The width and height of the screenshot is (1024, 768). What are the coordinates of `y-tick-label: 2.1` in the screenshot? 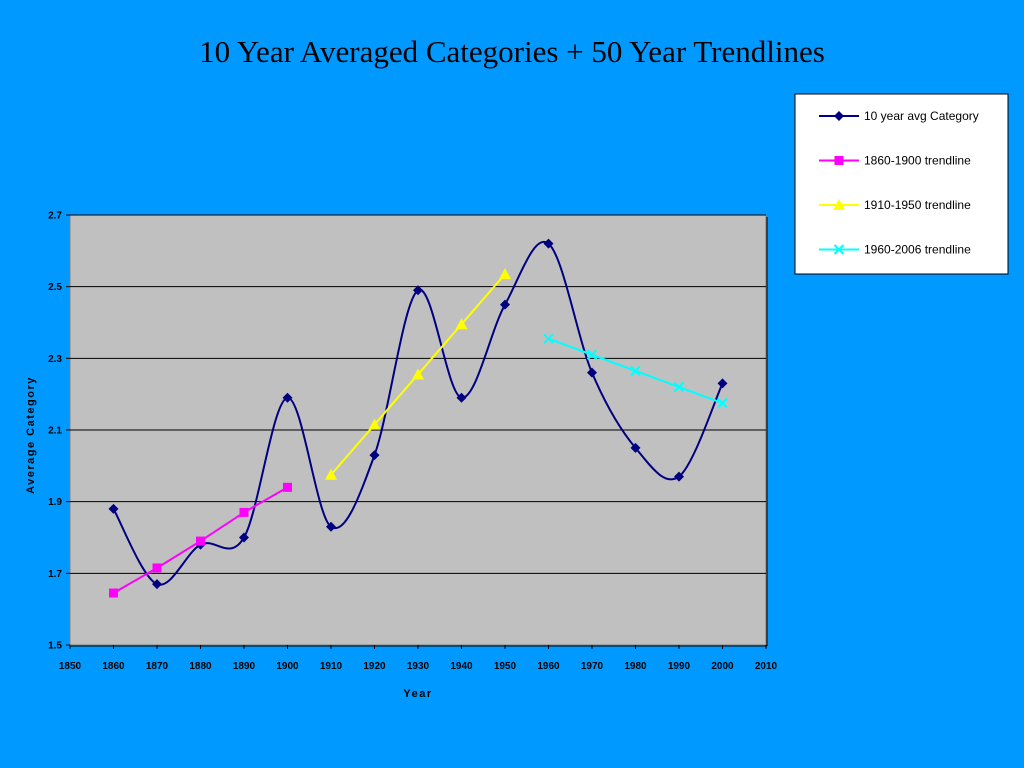 It's located at (55, 431).